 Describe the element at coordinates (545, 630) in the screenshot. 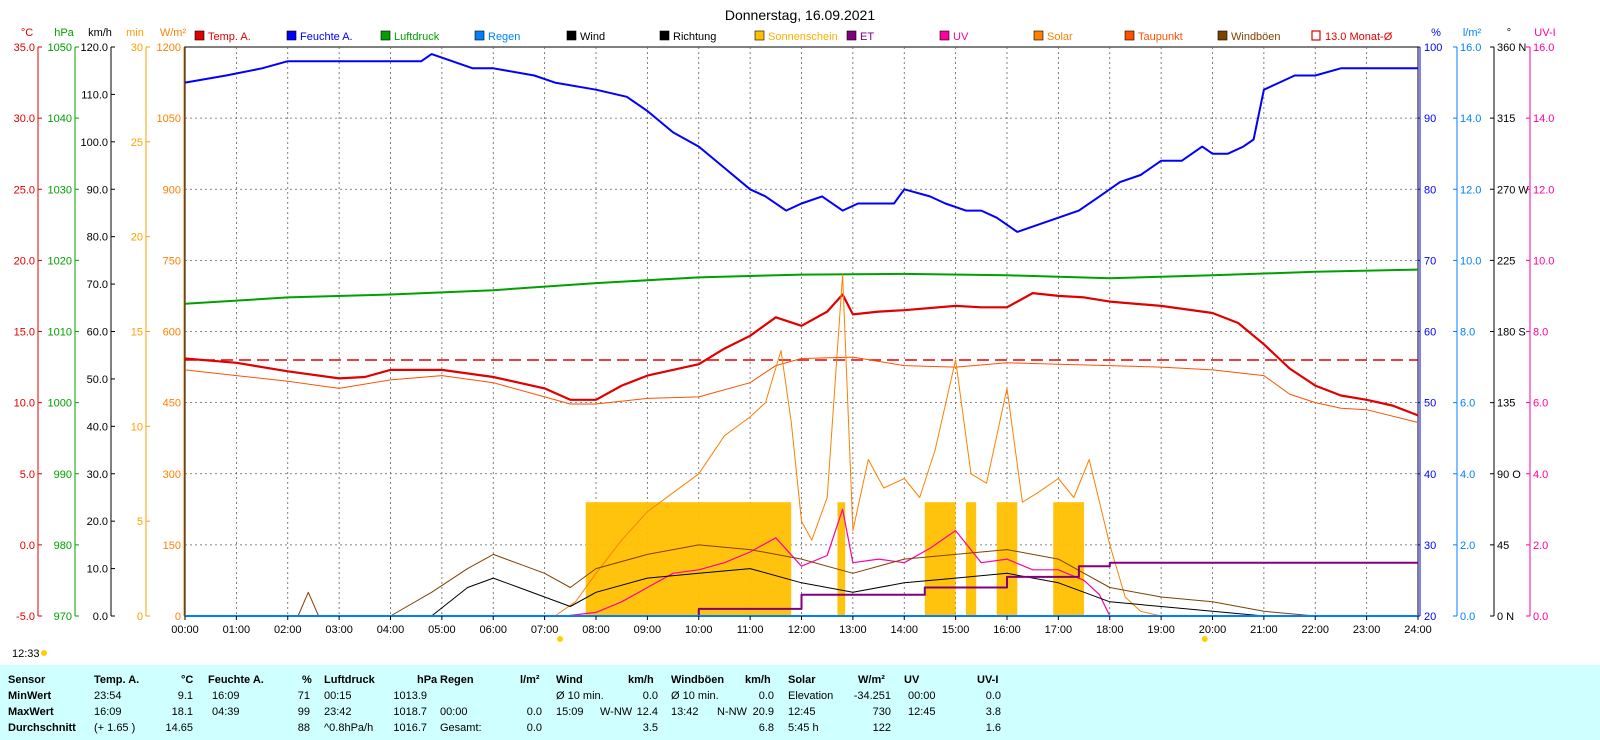

I see `x-tick-label: 07:00` at that location.